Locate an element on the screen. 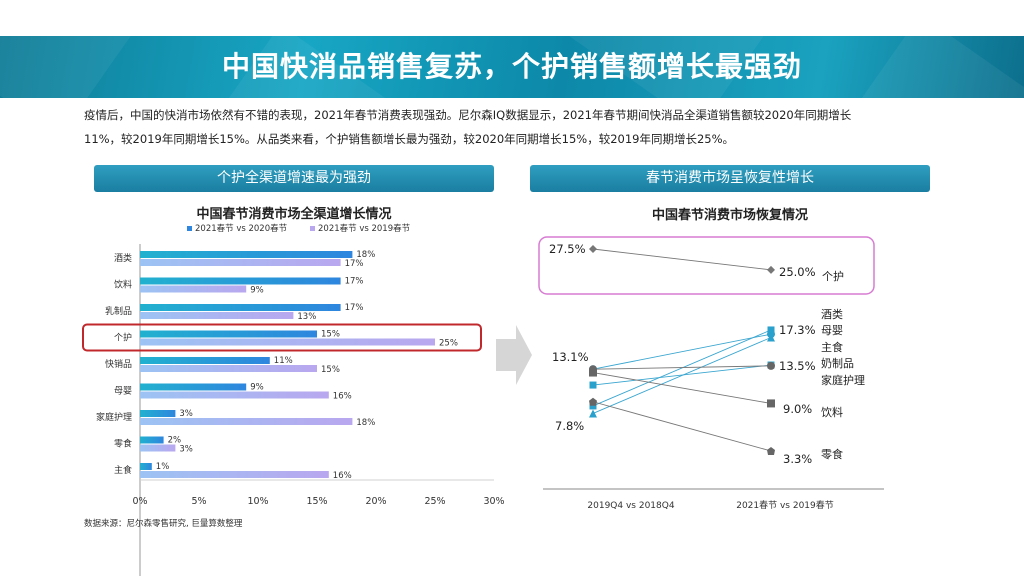 This screenshot has width=1024, height=576. right-value-label: 3.3% is located at coordinates (797, 459).